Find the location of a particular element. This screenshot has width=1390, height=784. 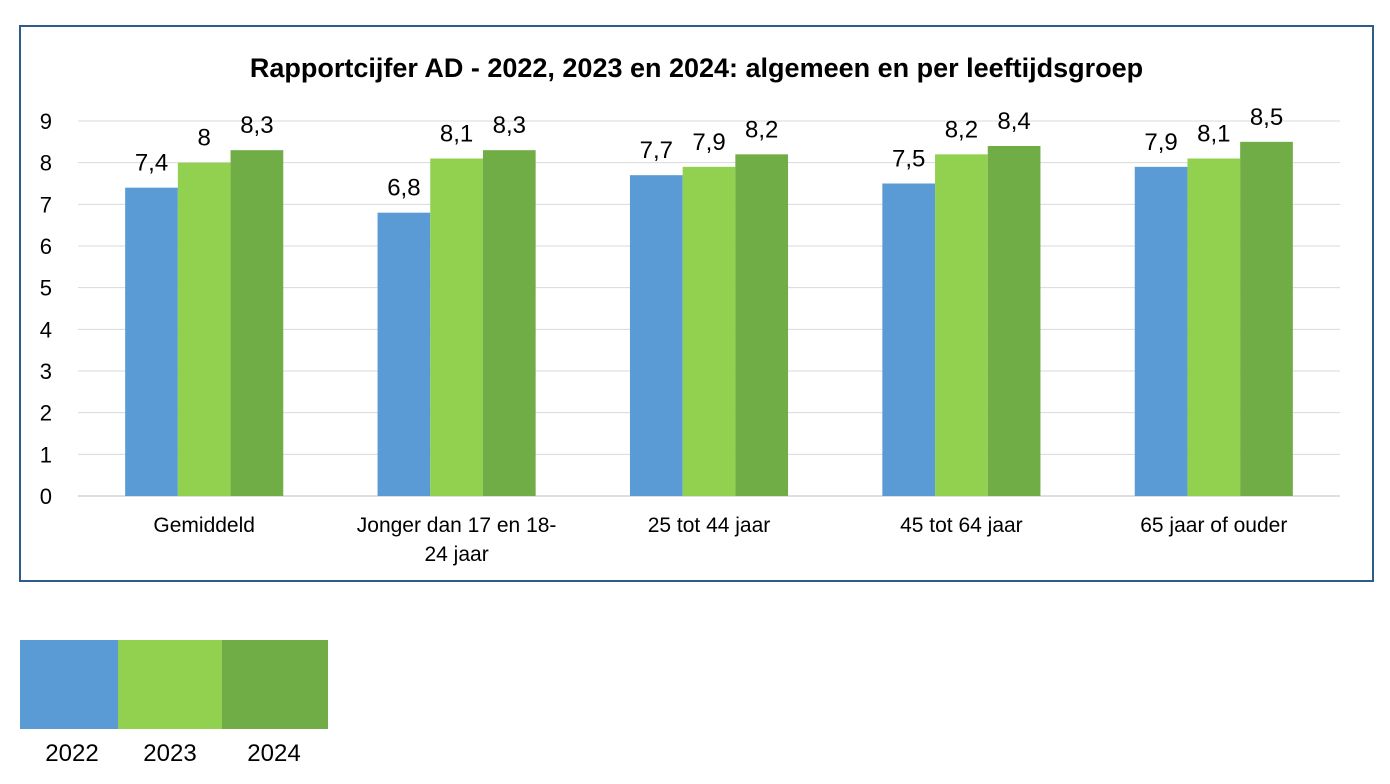

y-tick-label: 6 is located at coordinates (46, 246).